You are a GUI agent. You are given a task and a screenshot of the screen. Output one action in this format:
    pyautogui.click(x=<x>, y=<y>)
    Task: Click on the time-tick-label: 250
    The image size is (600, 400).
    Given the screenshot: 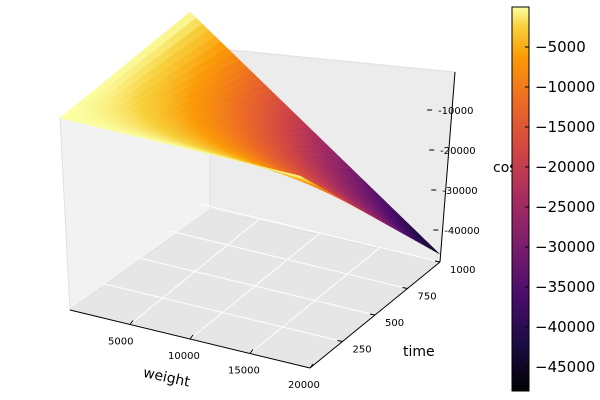 What is the action you would take?
    pyautogui.click(x=362, y=350)
    